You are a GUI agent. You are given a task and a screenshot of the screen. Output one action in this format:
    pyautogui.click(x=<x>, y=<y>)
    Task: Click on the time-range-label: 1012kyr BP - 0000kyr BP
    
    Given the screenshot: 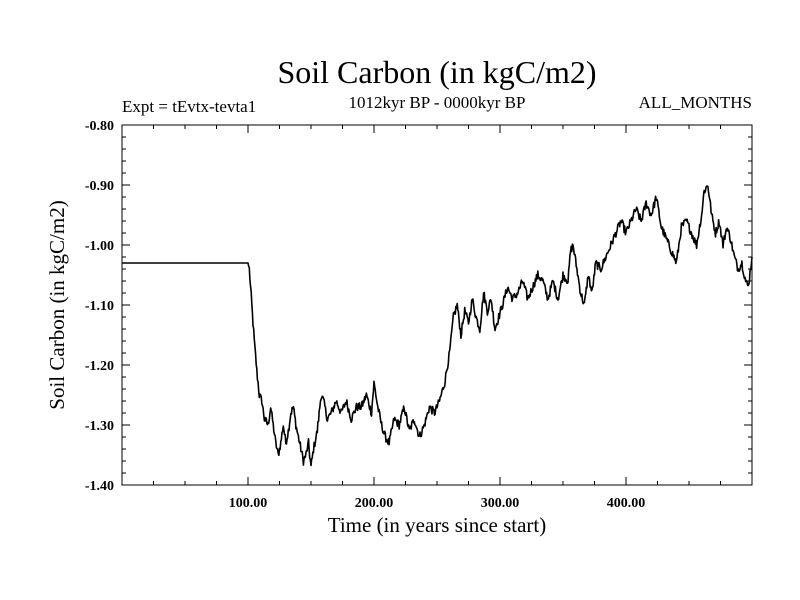 What is the action you would take?
    pyautogui.click(x=437, y=102)
    